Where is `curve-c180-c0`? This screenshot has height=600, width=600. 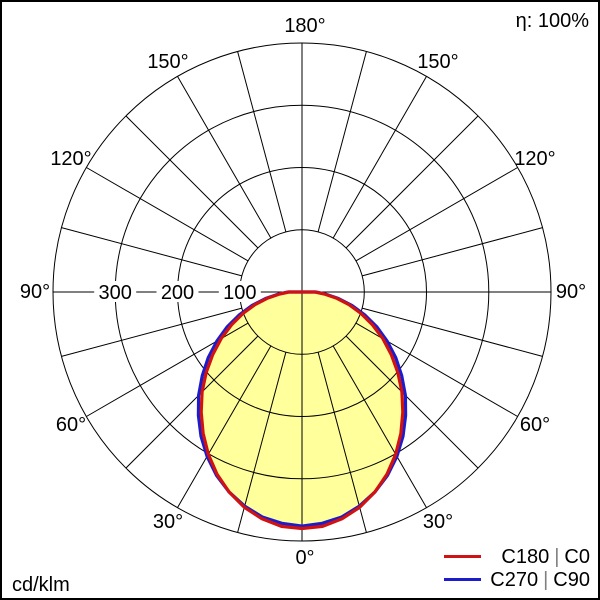
curve-c180-c0 is located at coordinates (302, 410).